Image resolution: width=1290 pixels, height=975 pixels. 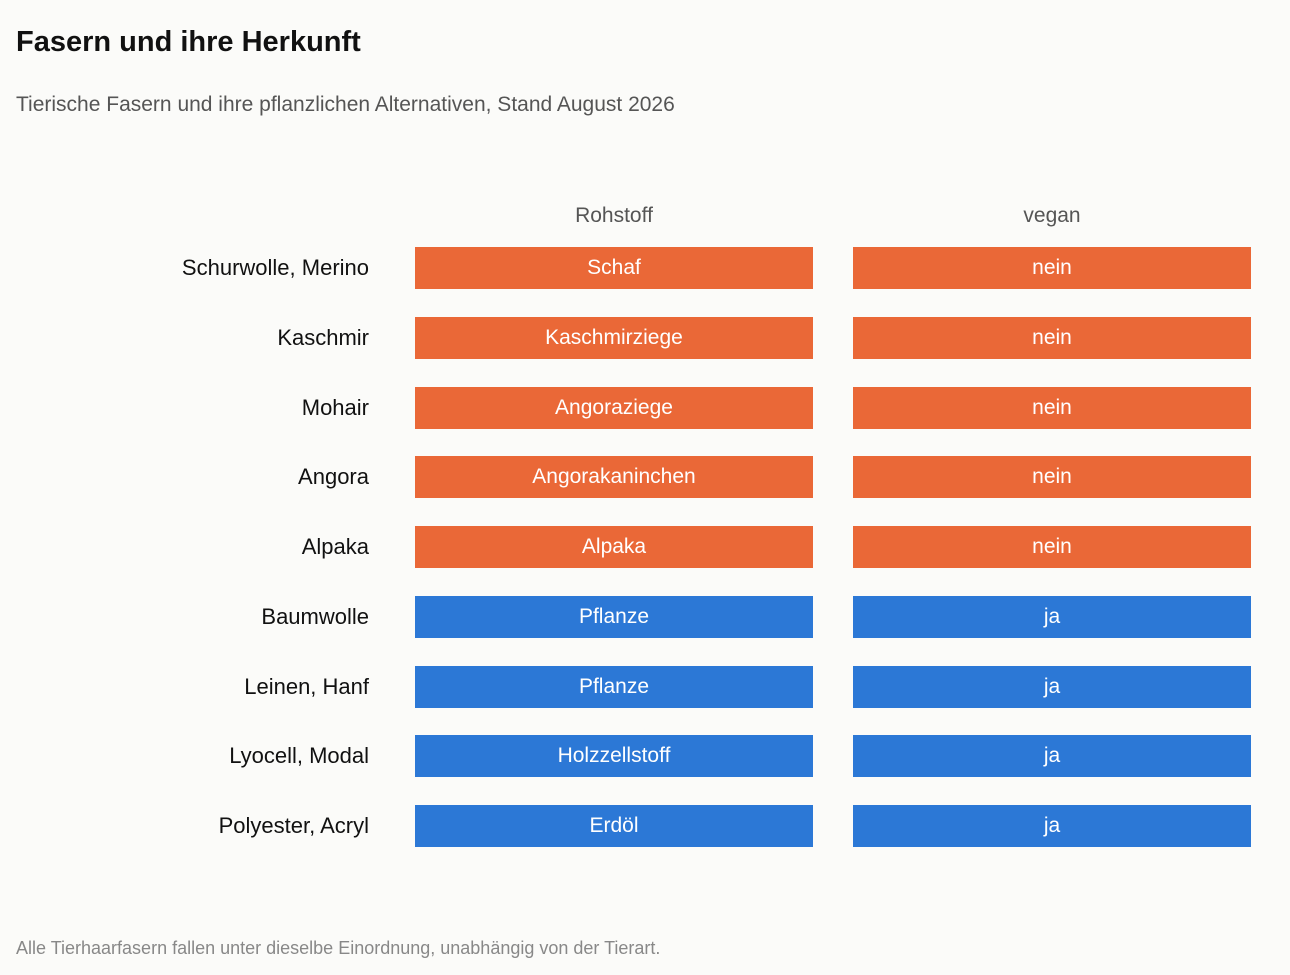 What do you see at coordinates (188, 42) in the screenshot?
I see `chart-title: Fasern und ihre Herkunft` at bounding box center [188, 42].